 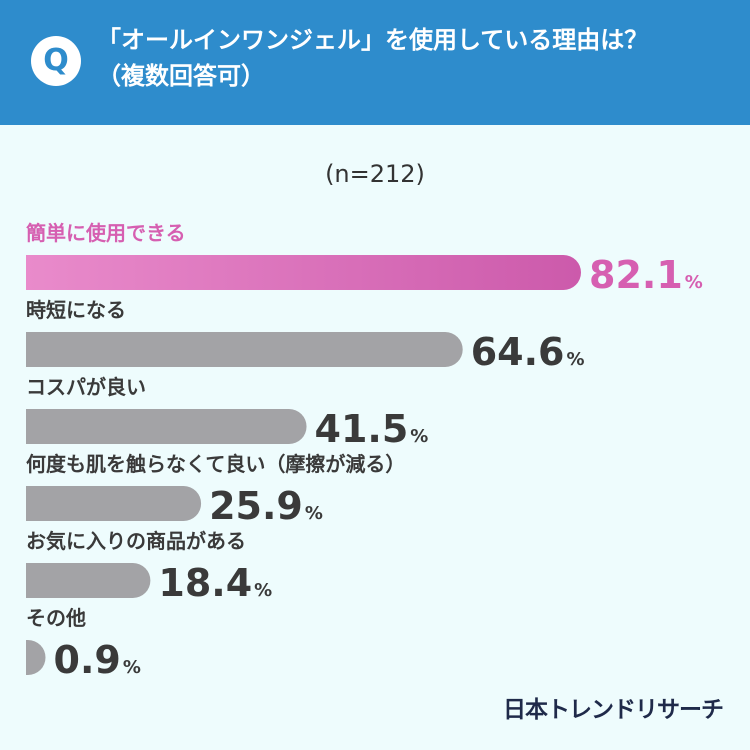 What do you see at coordinates (76, 310) in the screenshot?
I see `category-label: 時短になる` at bounding box center [76, 310].